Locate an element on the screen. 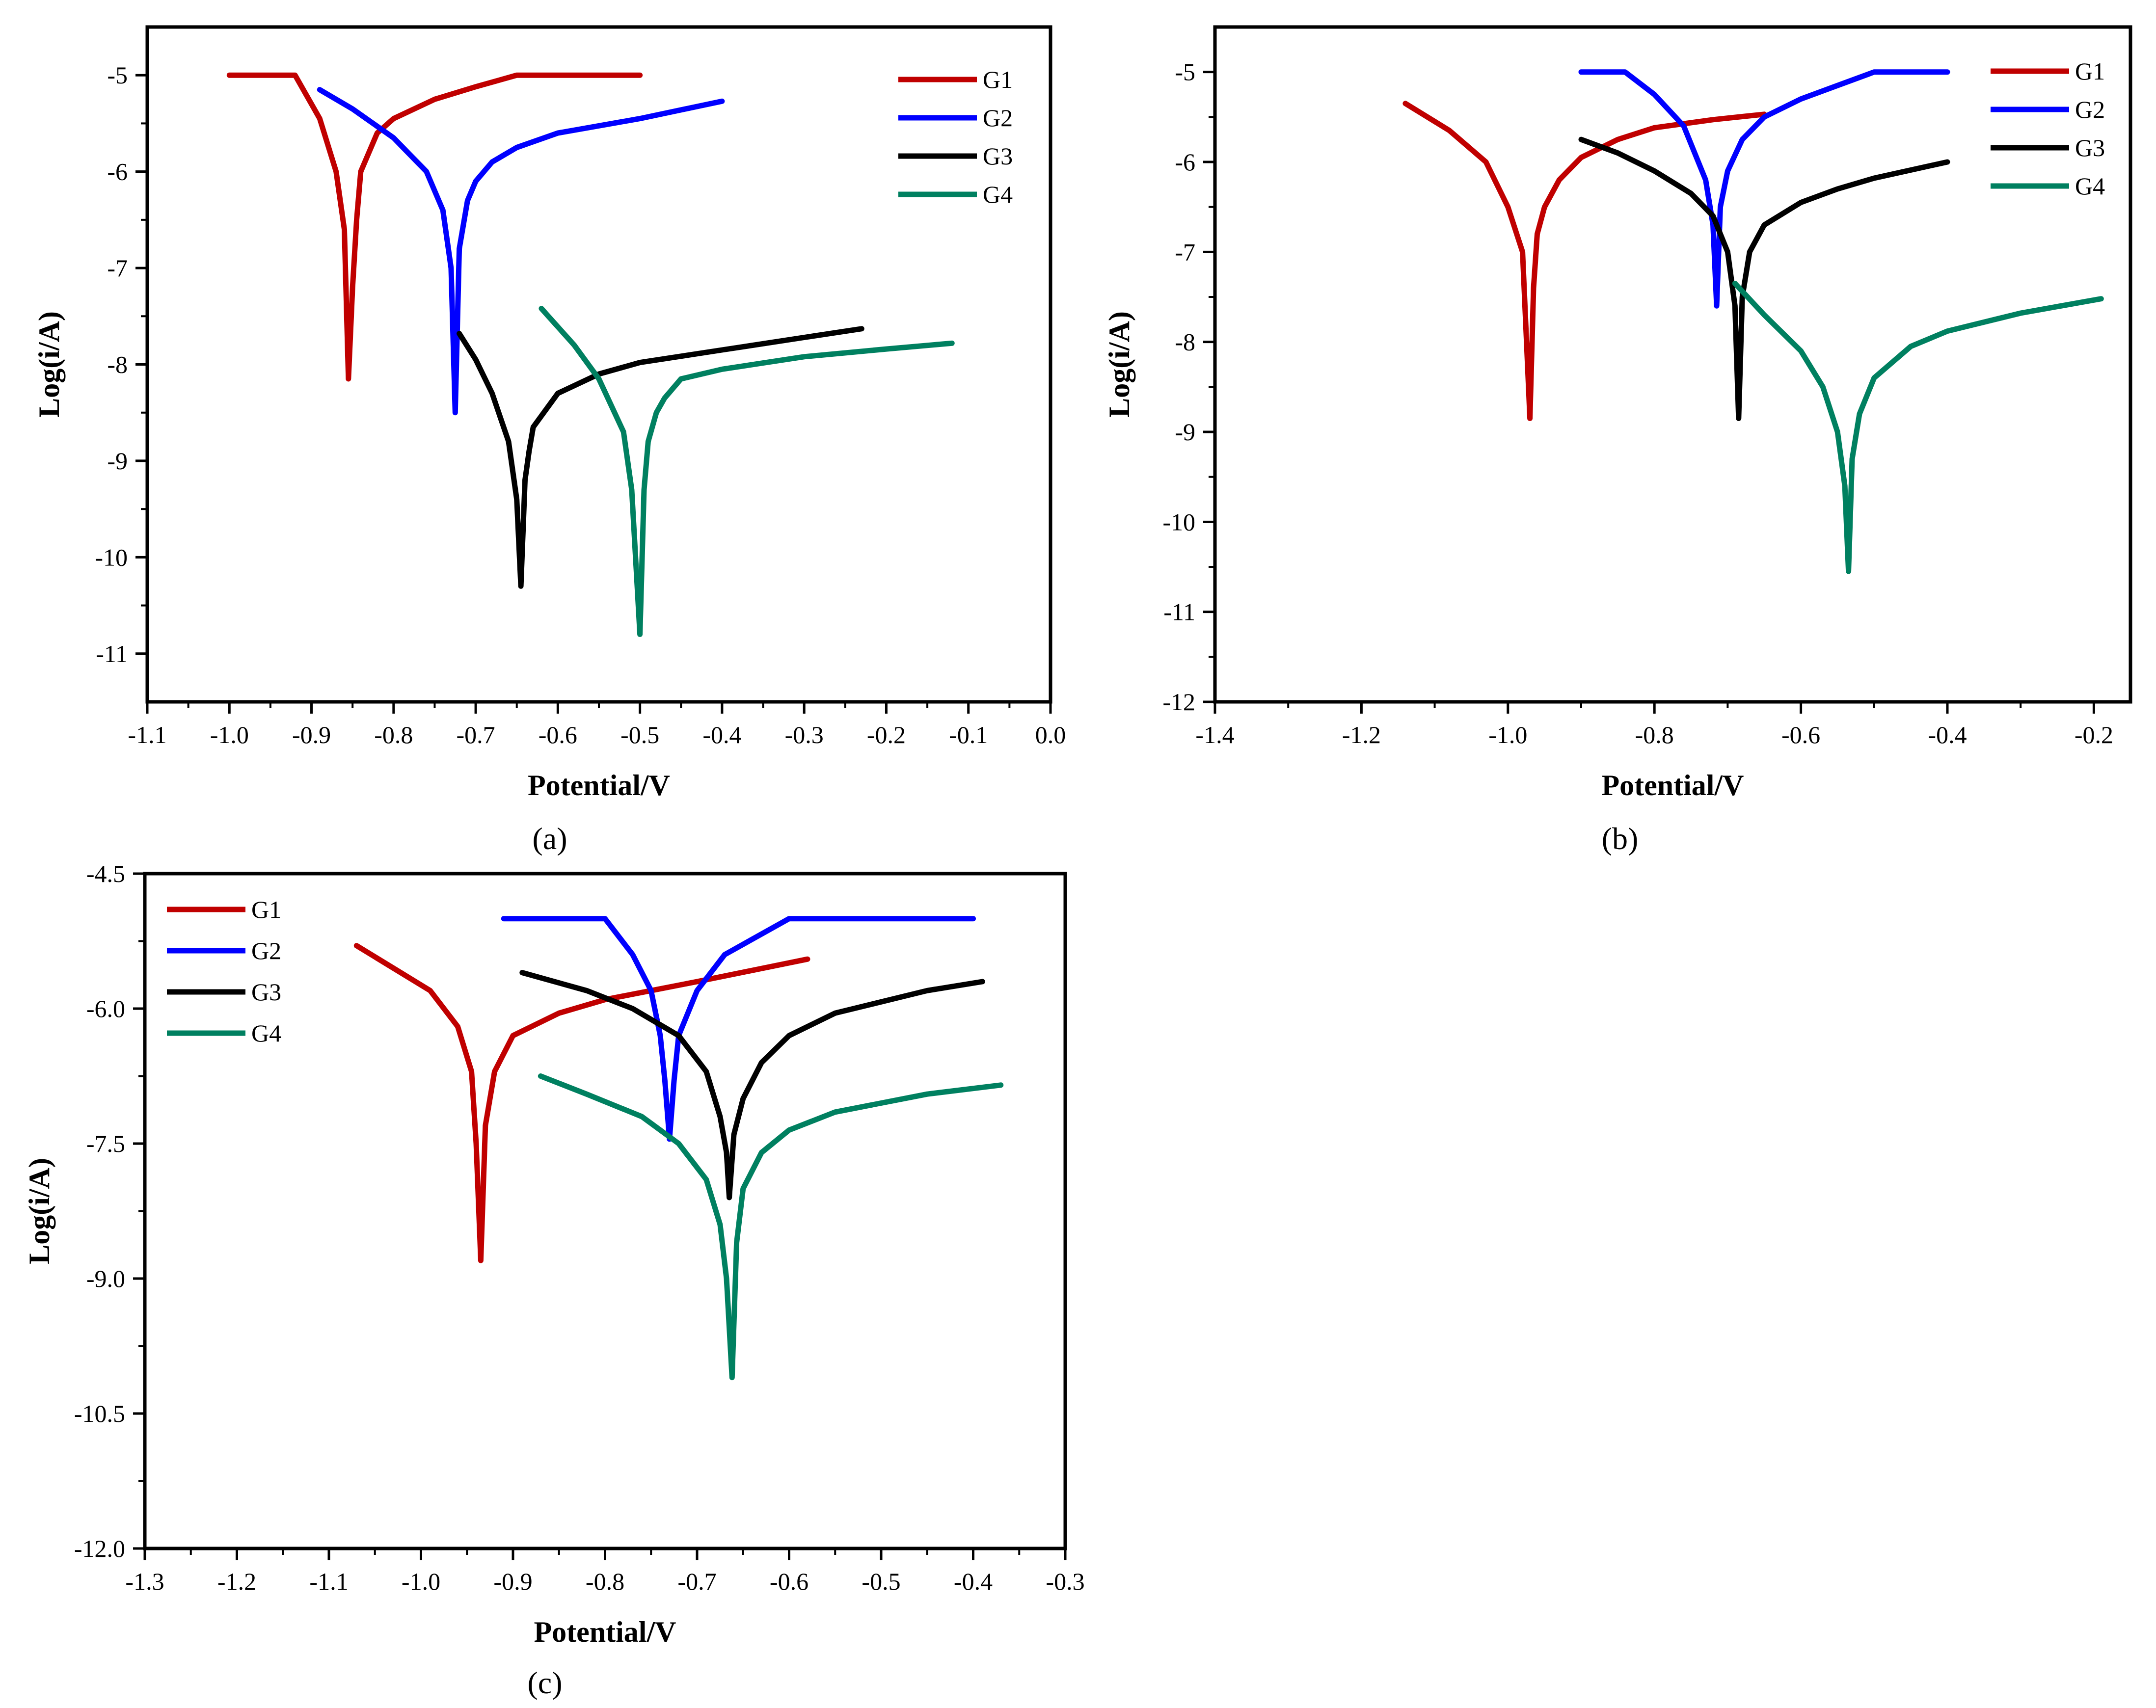 Image resolution: width=2156 pixels, height=1708 pixels. y-tick-label: -10.5 is located at coordinates (100, 1413).